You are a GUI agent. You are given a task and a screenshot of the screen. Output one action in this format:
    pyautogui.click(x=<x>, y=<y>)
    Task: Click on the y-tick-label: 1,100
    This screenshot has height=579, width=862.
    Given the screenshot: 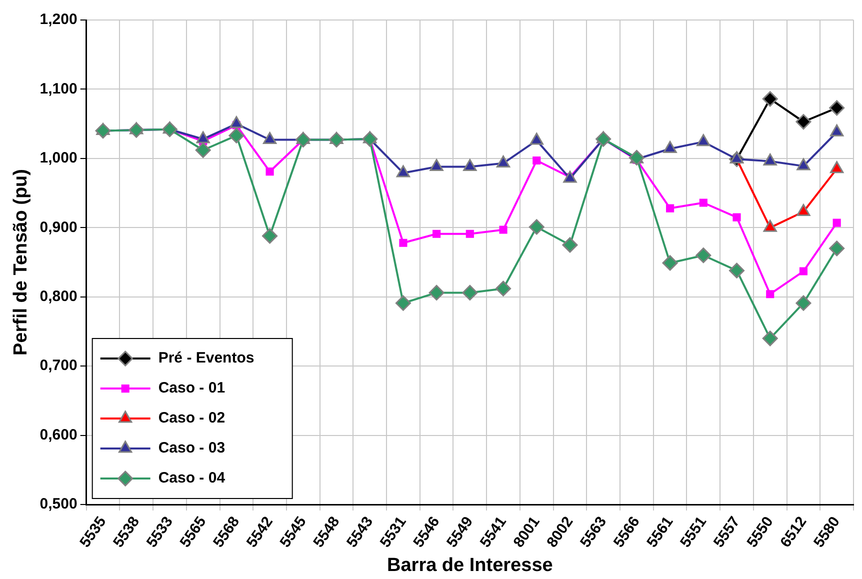 What is the action you would take?
    pyautogui.click(x=59, y=89)
    